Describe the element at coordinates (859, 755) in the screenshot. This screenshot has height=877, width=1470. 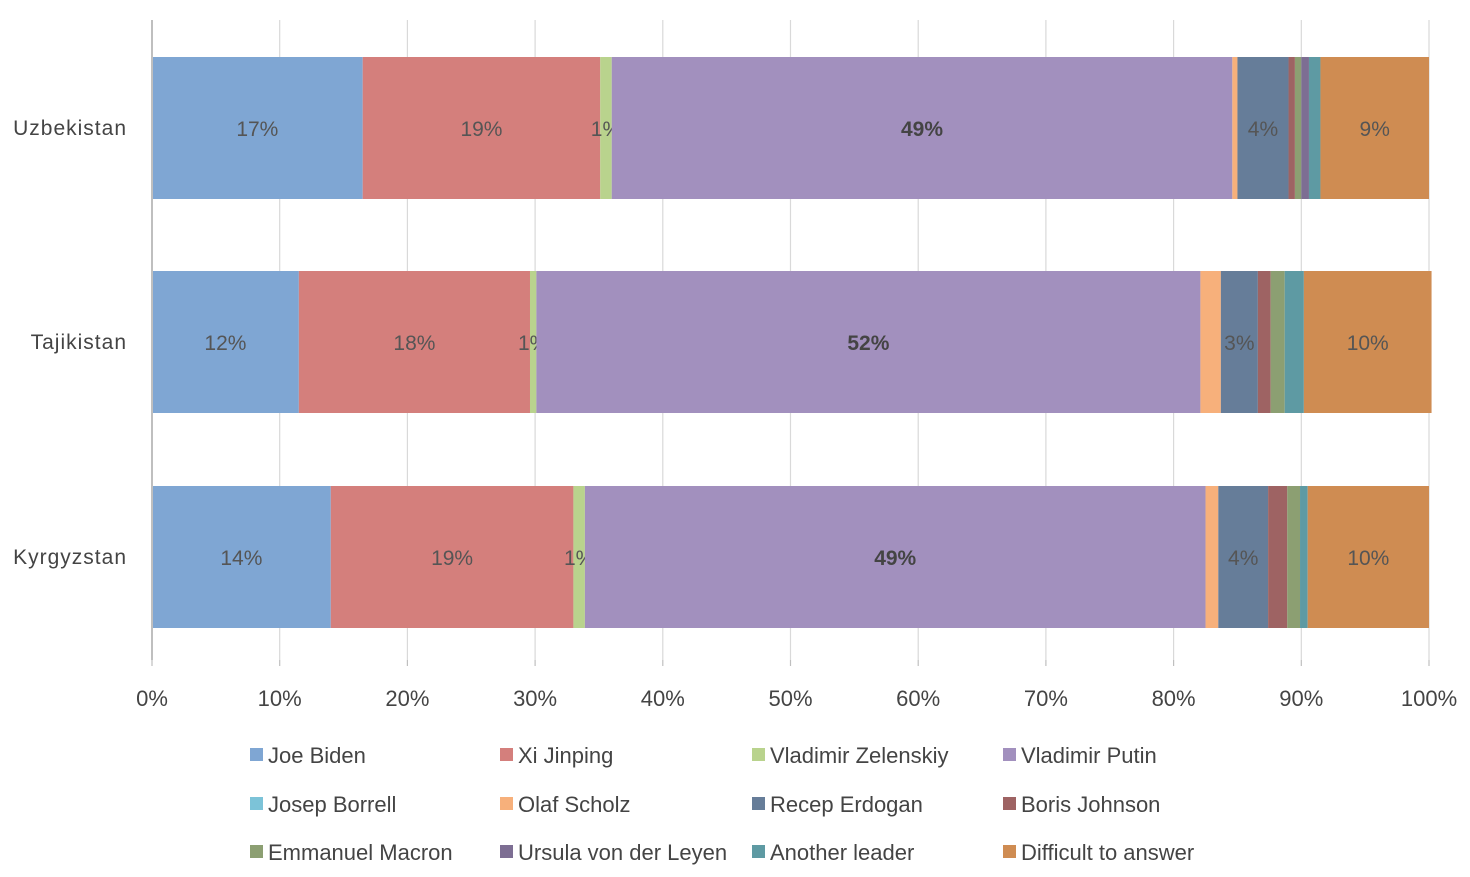
I see `legend-label: Vladimir Zelenskiy` at that location.